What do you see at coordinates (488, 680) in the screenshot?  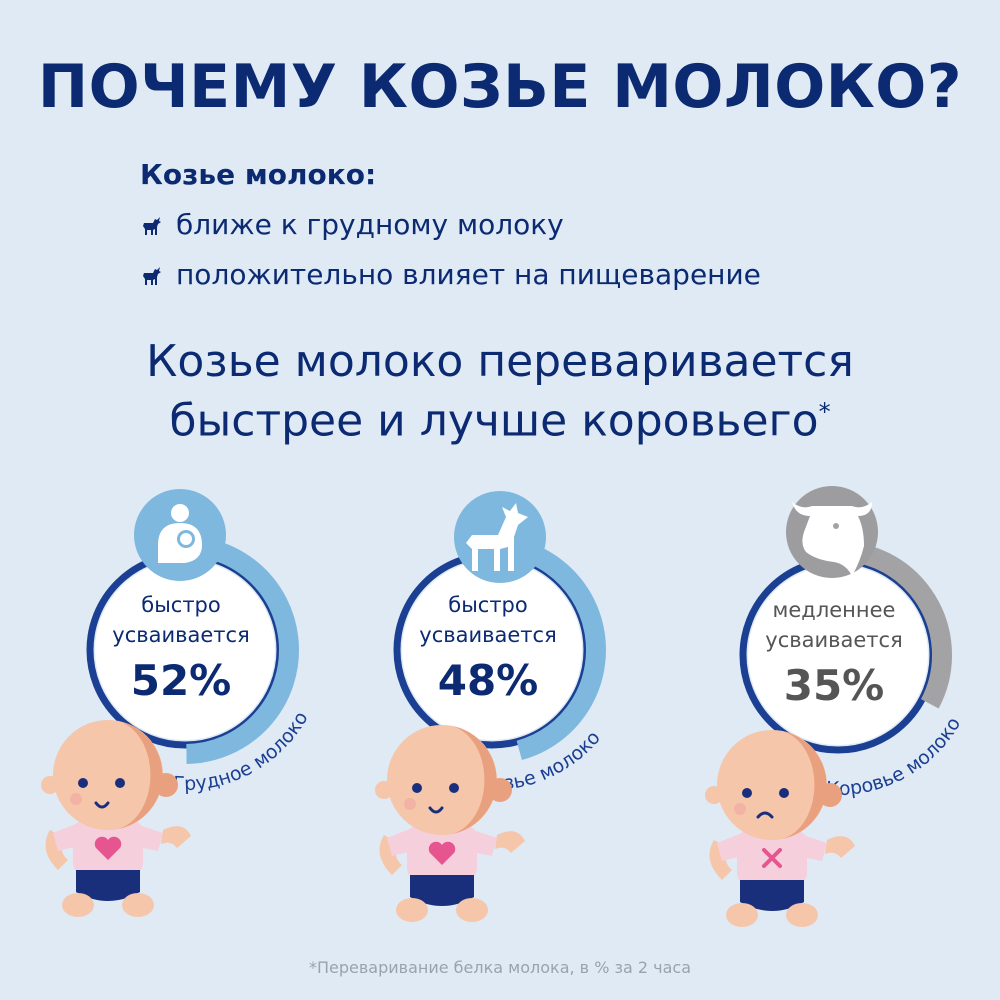 I see `percent-value: 48%` at bounding box center [488, 680].